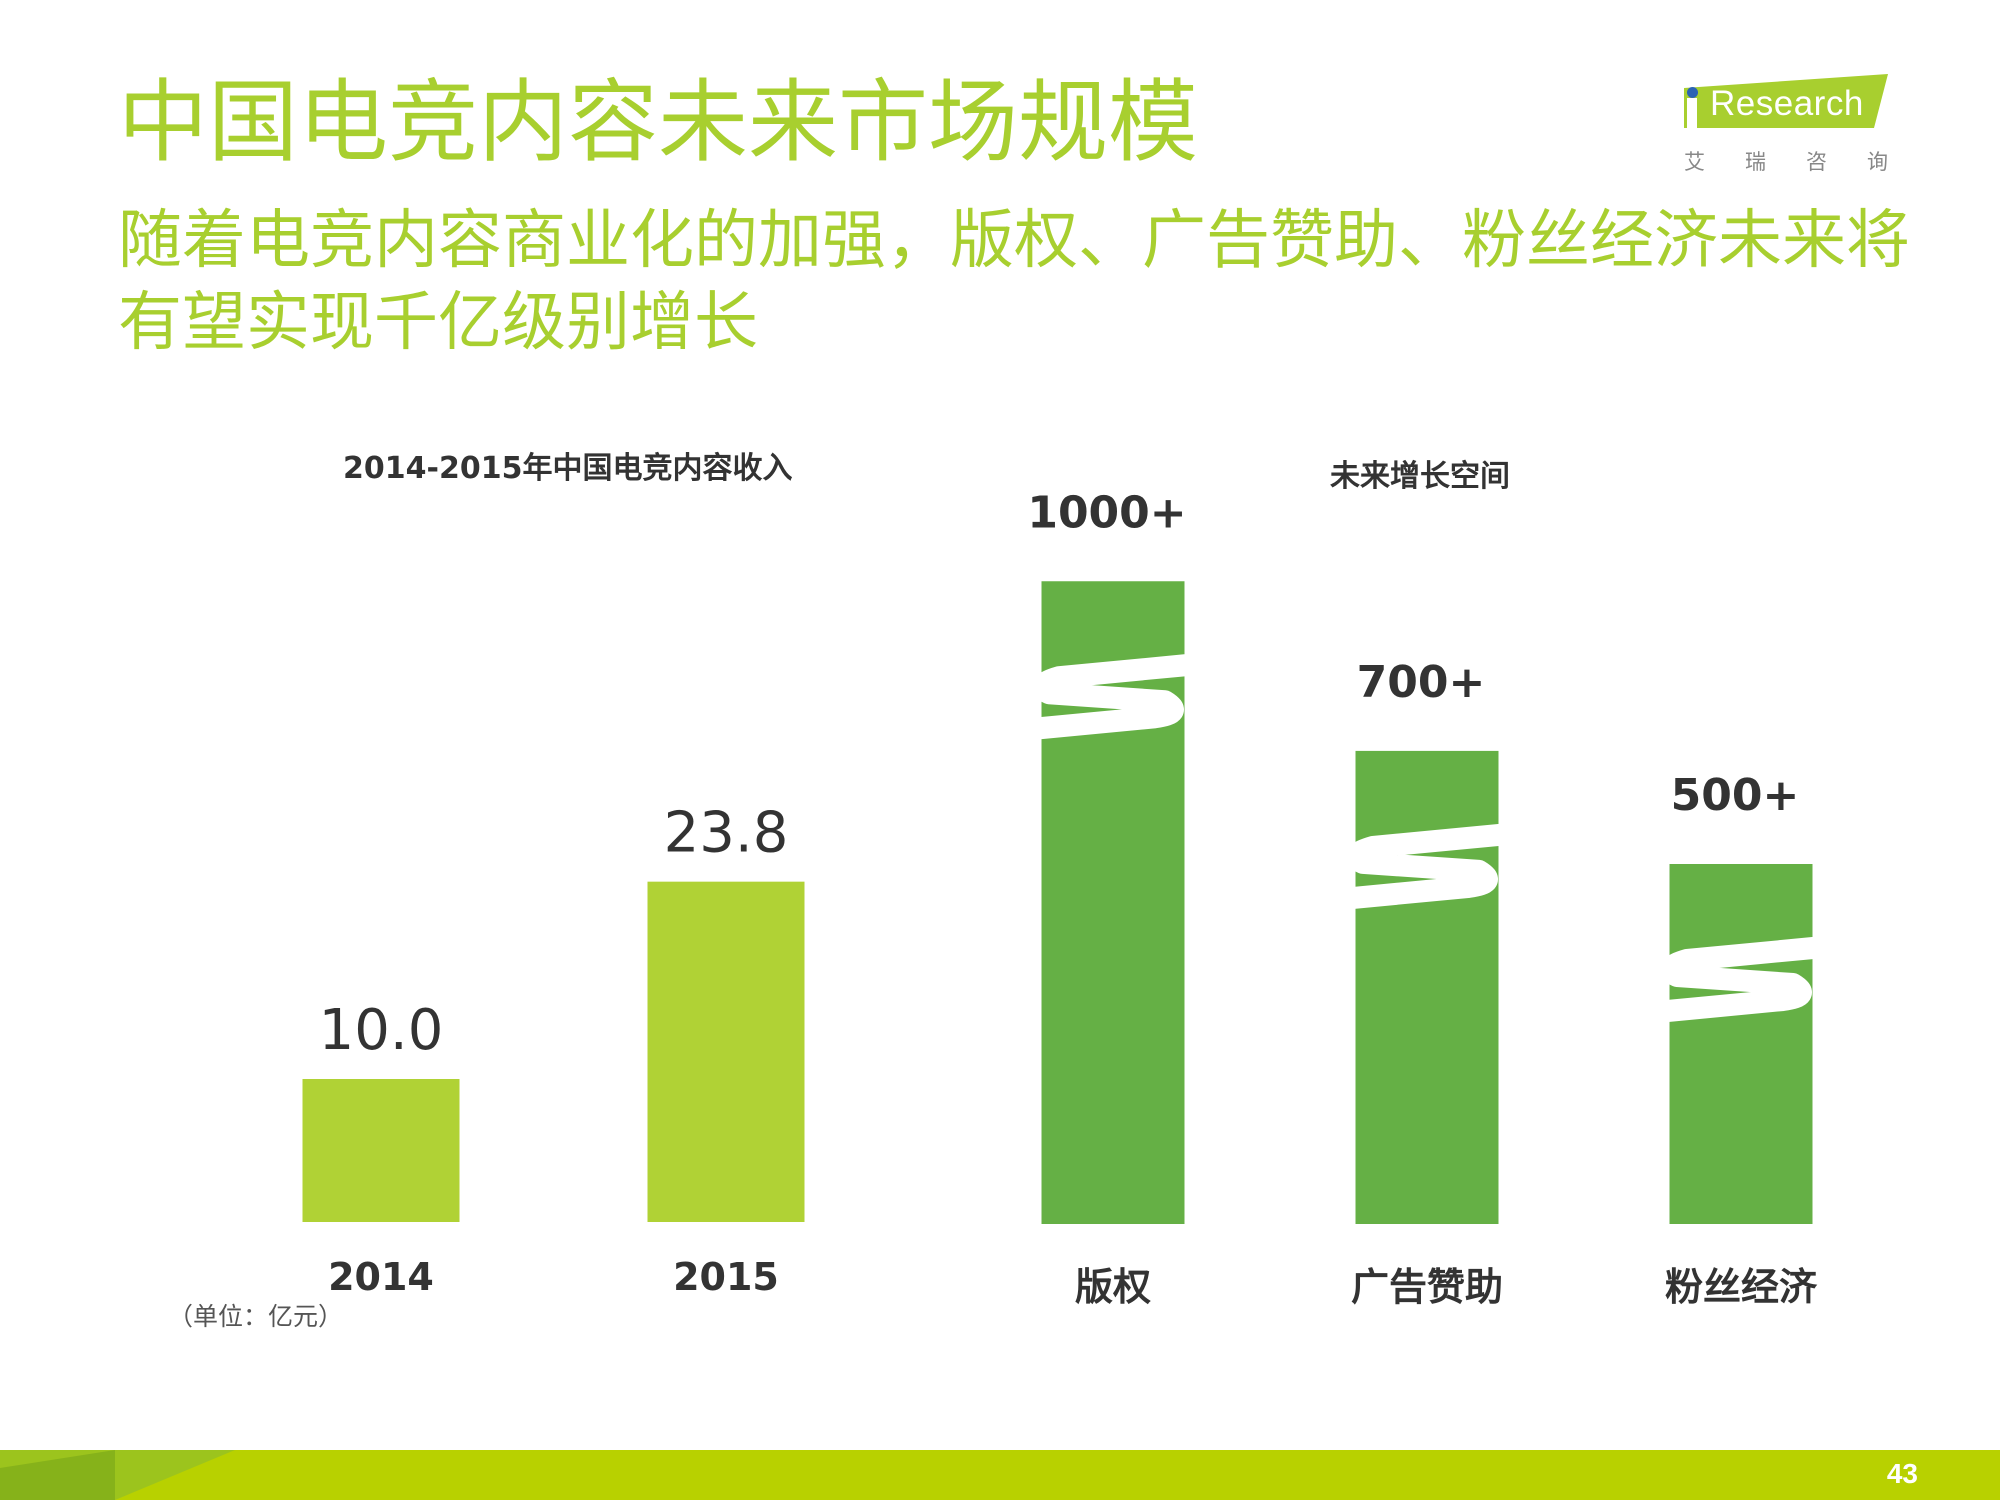 The image size is (2000, 1500). Describe the element at coordinates (381, 1030) in the screenshot. I see `revenue-value-label: 10.0` at that location.